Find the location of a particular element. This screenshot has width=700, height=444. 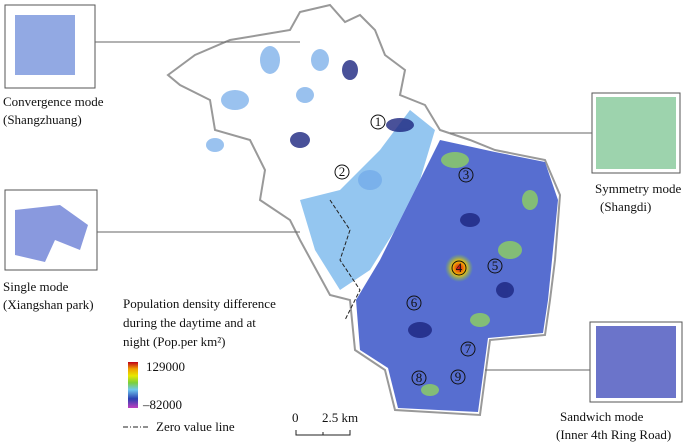

site-label: 7 is located at coordinates (468, 348).